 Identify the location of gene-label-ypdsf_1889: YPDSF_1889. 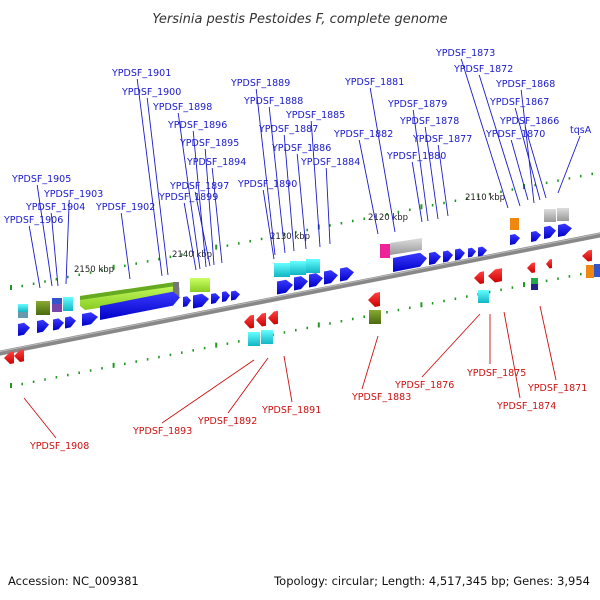
(260, 83).